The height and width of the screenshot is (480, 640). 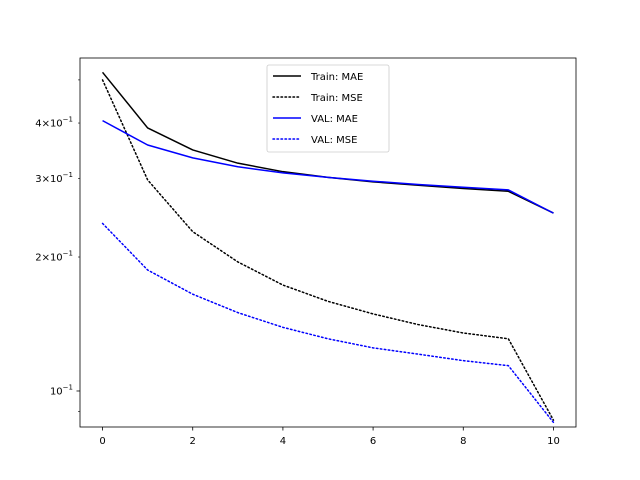 I want to click on x-tick-label: 0, so click(x=102, y=441).